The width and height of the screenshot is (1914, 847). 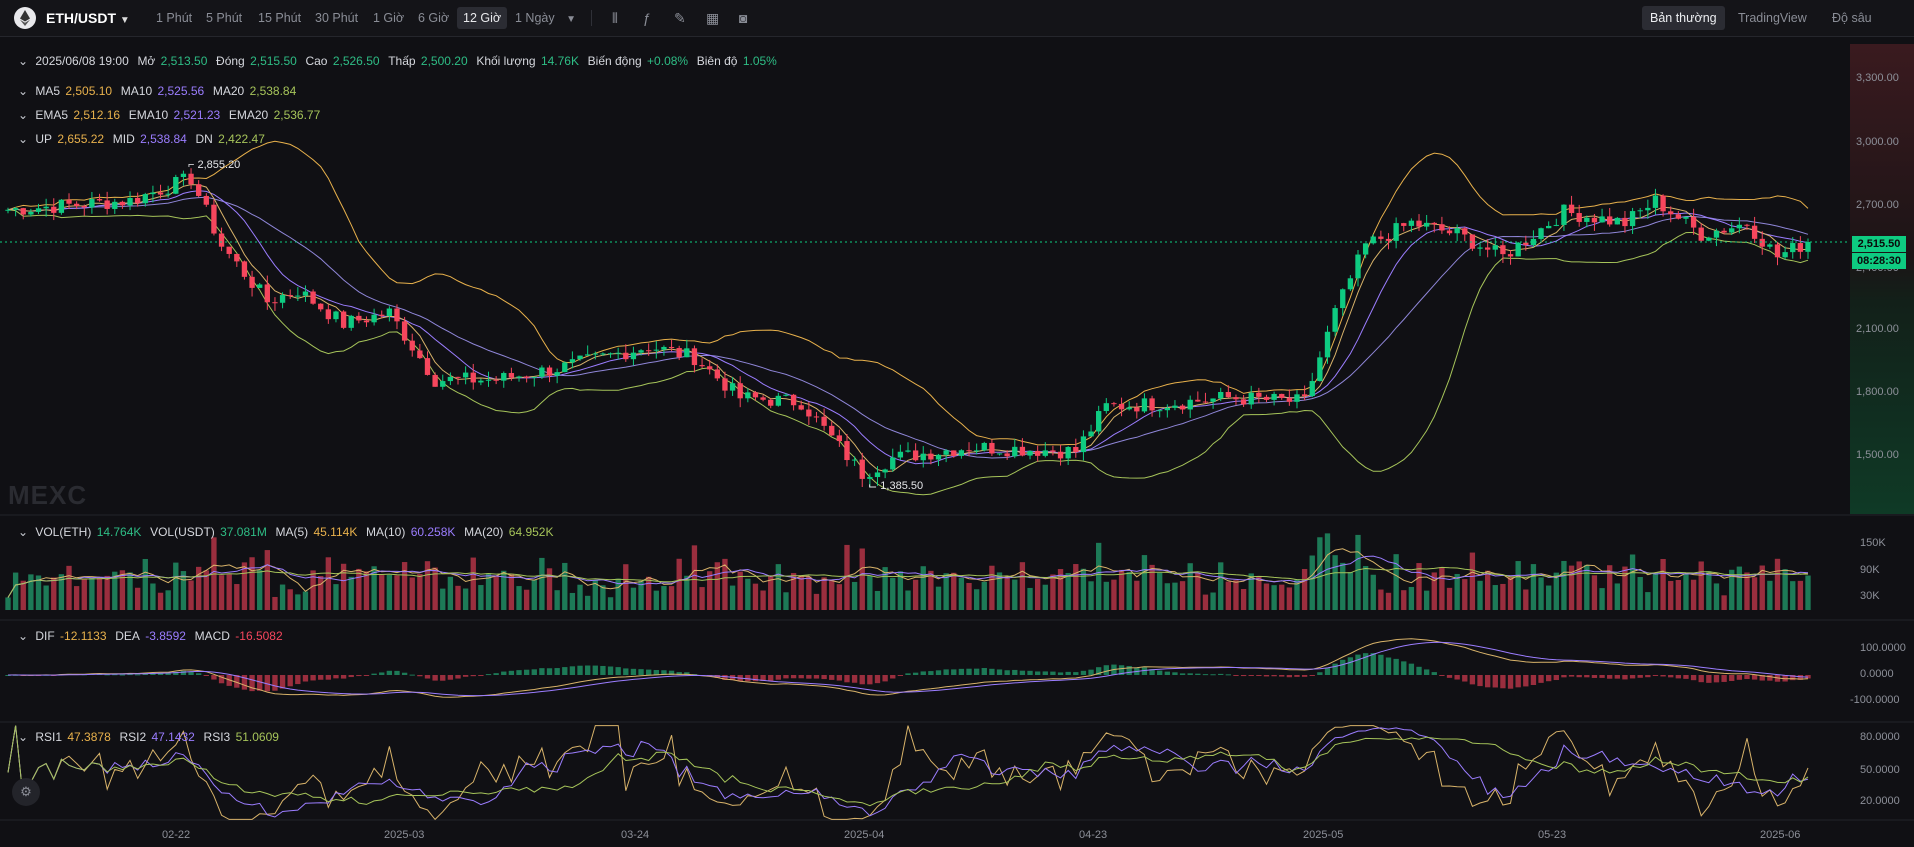 What do you see at coordinates (635, 835) in the screenshot?
I see `time-tick: 03-24` at bounding box center [635, 835].